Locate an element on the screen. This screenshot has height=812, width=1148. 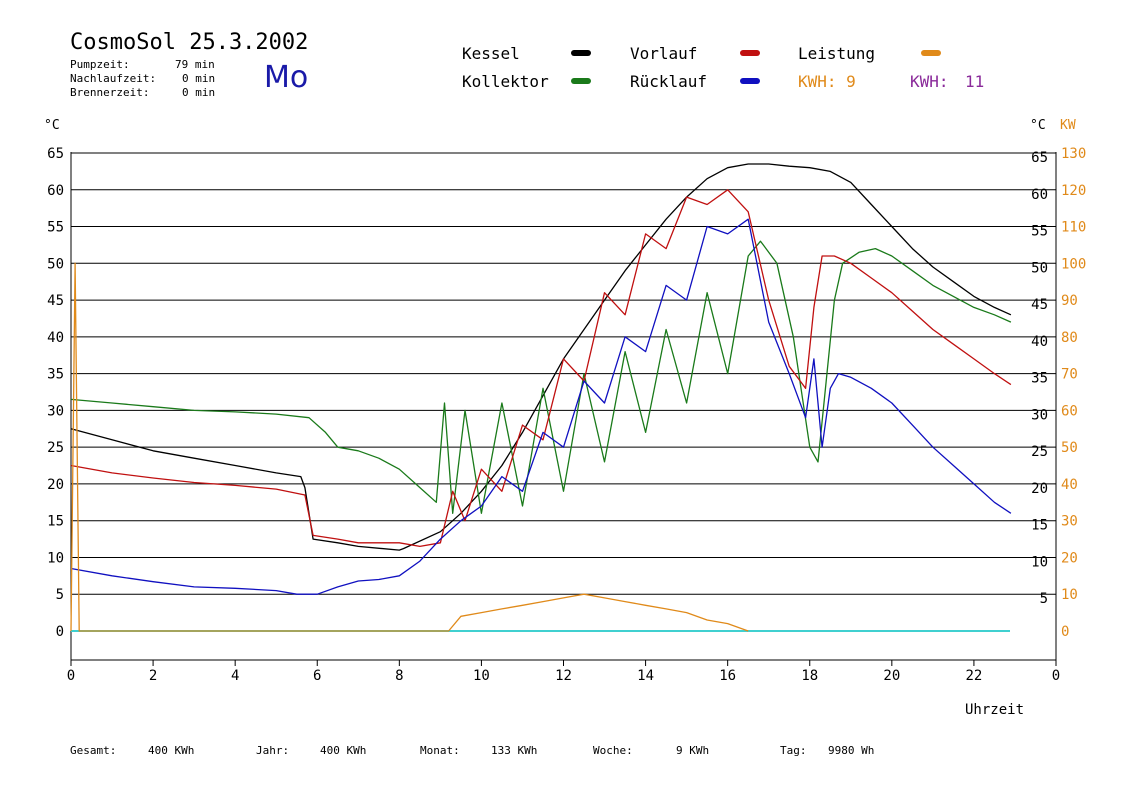
legend-kollektor-label: Kollektor is located at coordinates (505, 81).